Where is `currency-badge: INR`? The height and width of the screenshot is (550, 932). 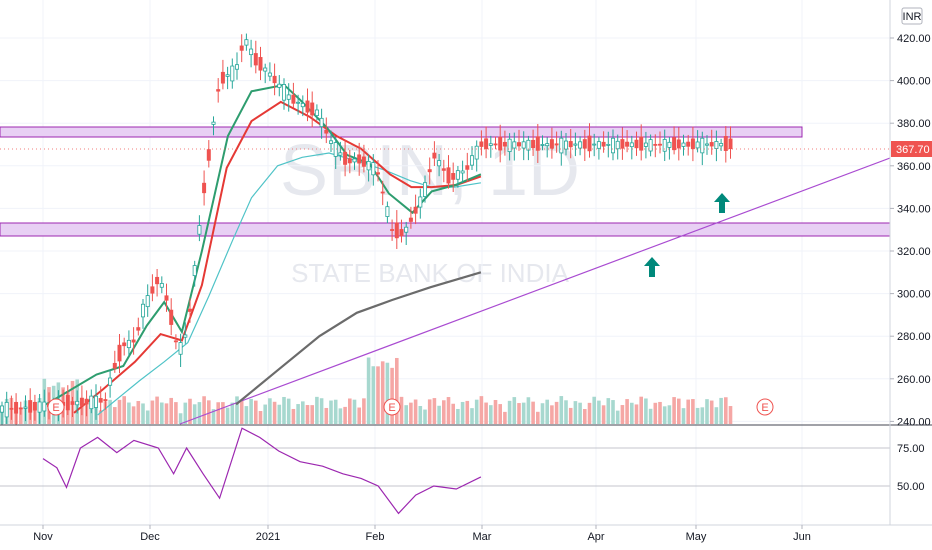
currency-badge: INR is located at coordinates (912, 16).